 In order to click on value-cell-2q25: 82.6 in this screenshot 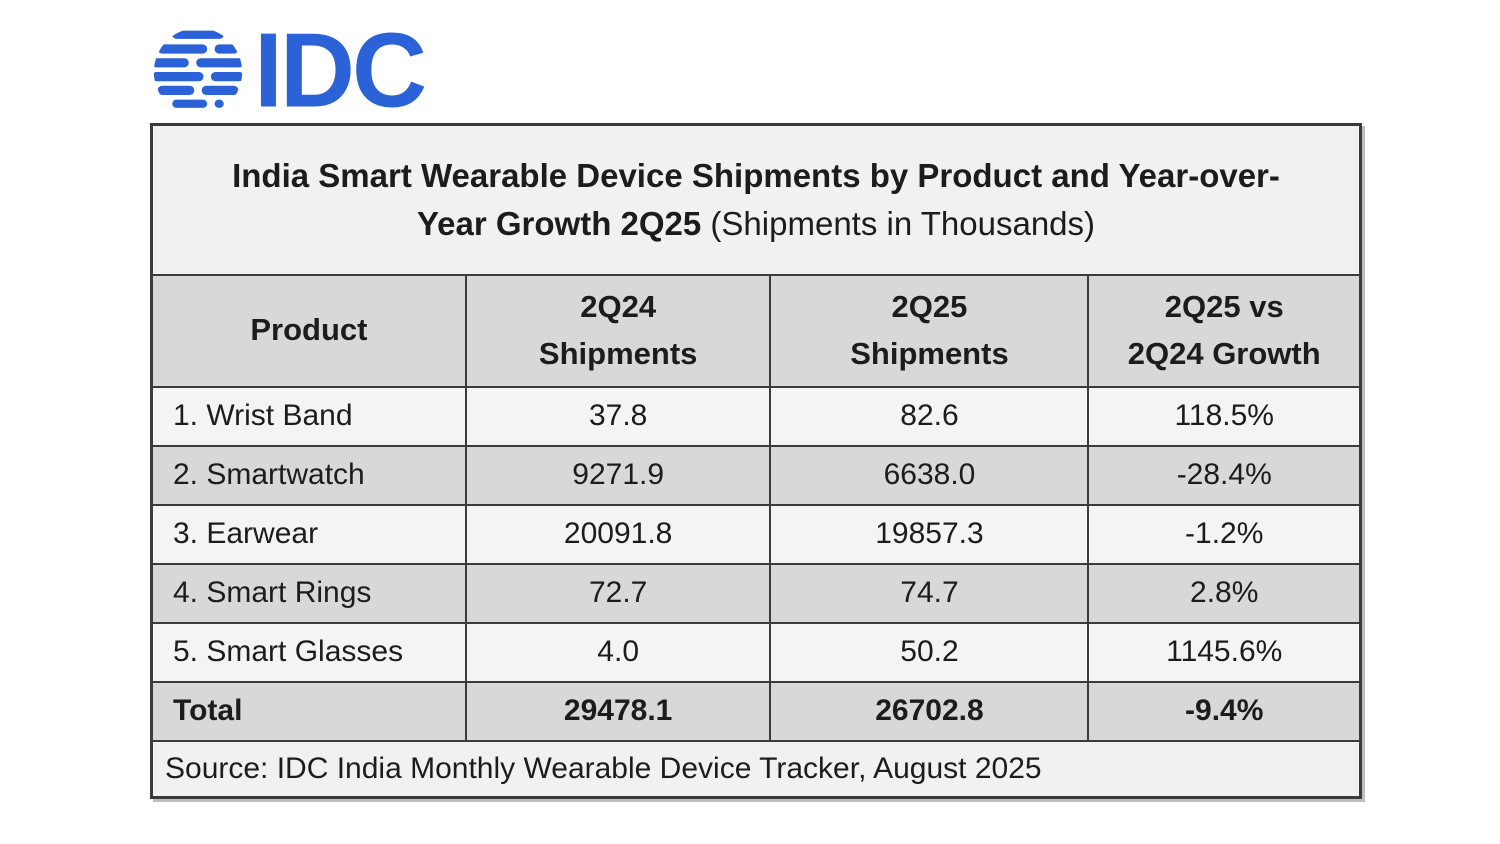, I will do `click(929, 416)`.